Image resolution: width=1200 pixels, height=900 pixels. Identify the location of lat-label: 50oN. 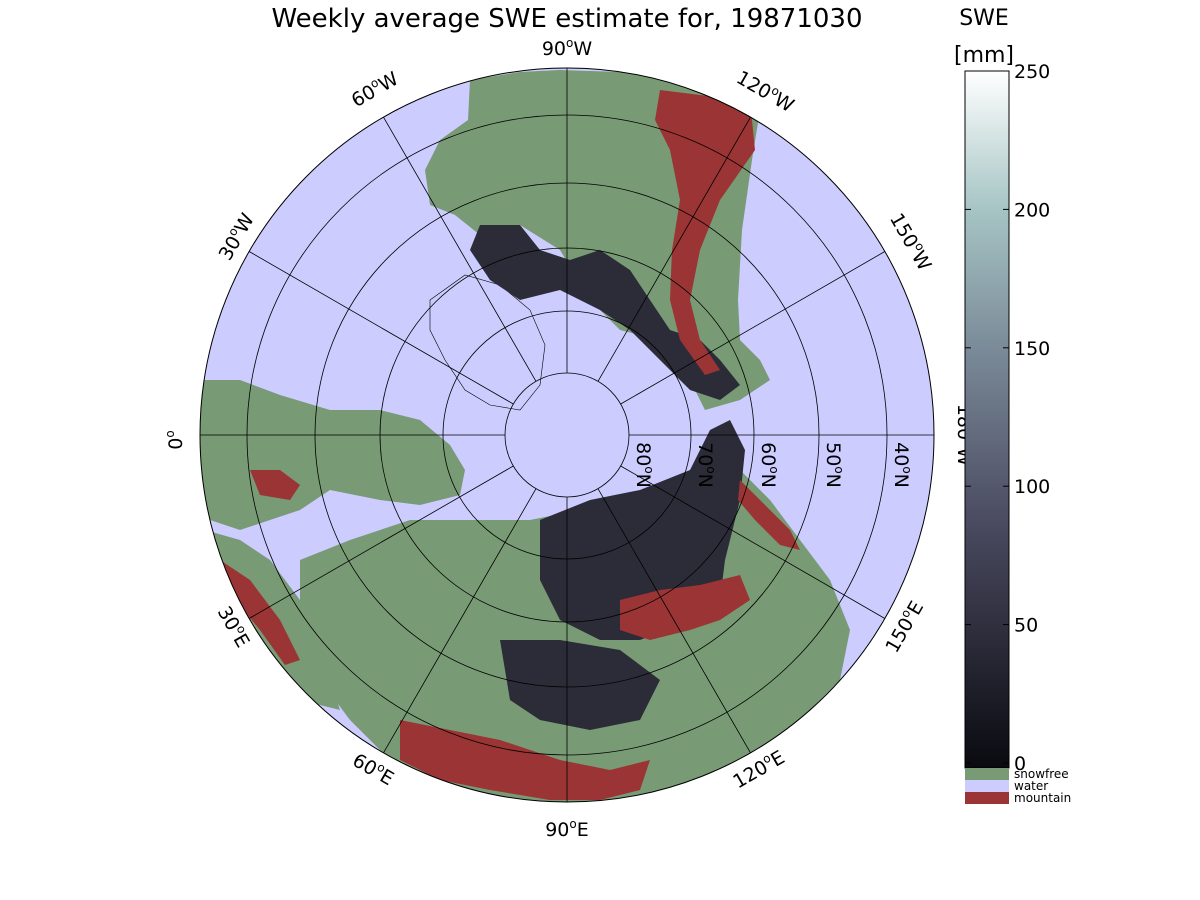
(834, 465).